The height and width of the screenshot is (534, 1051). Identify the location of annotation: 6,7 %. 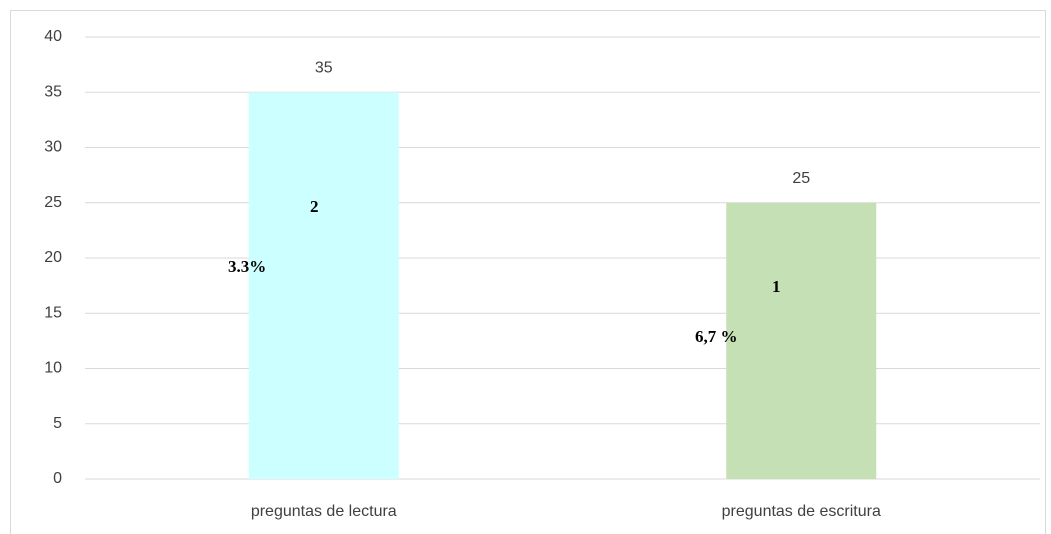
(716, 336).